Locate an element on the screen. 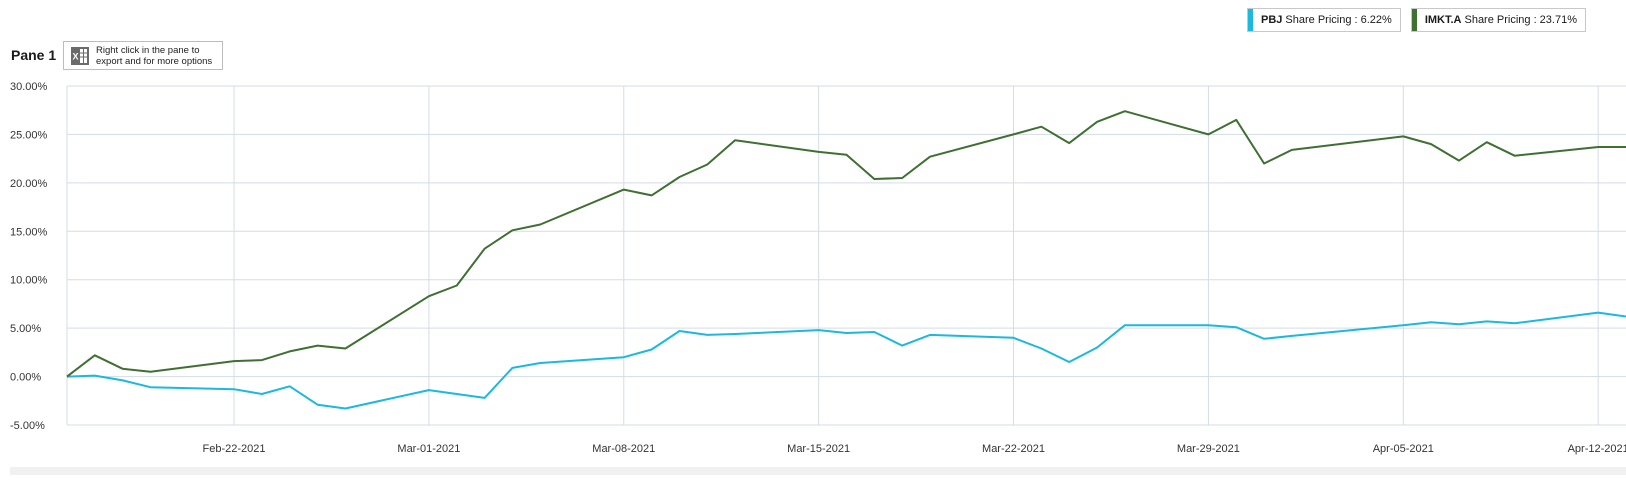  legend-label-pbj: Share Pricing : 6.22% is located at coordinates (1338, 20).